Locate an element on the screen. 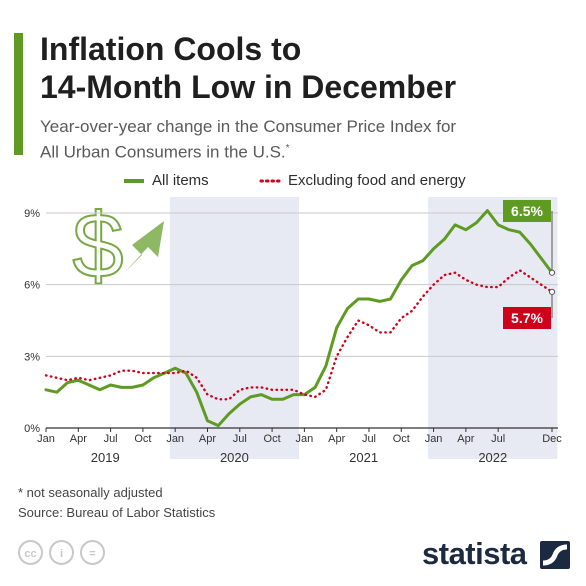  x-tick-label-9: Apr is located at coordinates (336, 439).